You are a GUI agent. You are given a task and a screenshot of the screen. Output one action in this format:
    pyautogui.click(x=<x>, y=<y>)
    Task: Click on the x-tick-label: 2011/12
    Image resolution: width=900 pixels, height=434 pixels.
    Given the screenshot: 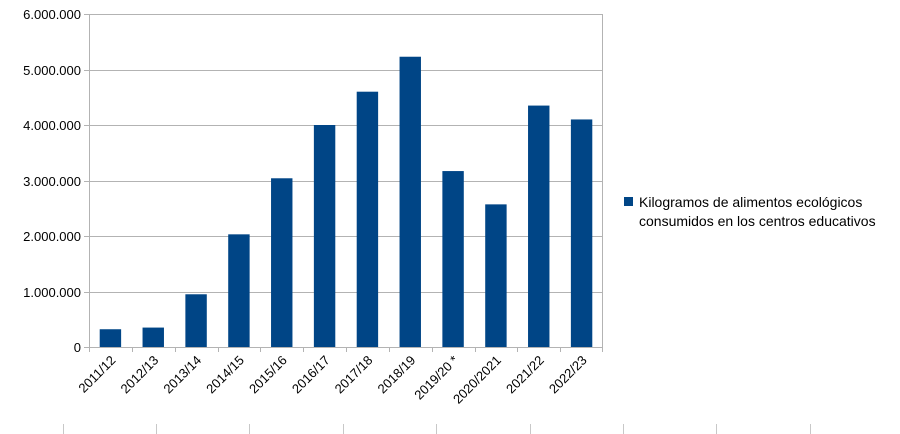 What is the action you would take?
    pyautogui.click(x=96, y=374)
    